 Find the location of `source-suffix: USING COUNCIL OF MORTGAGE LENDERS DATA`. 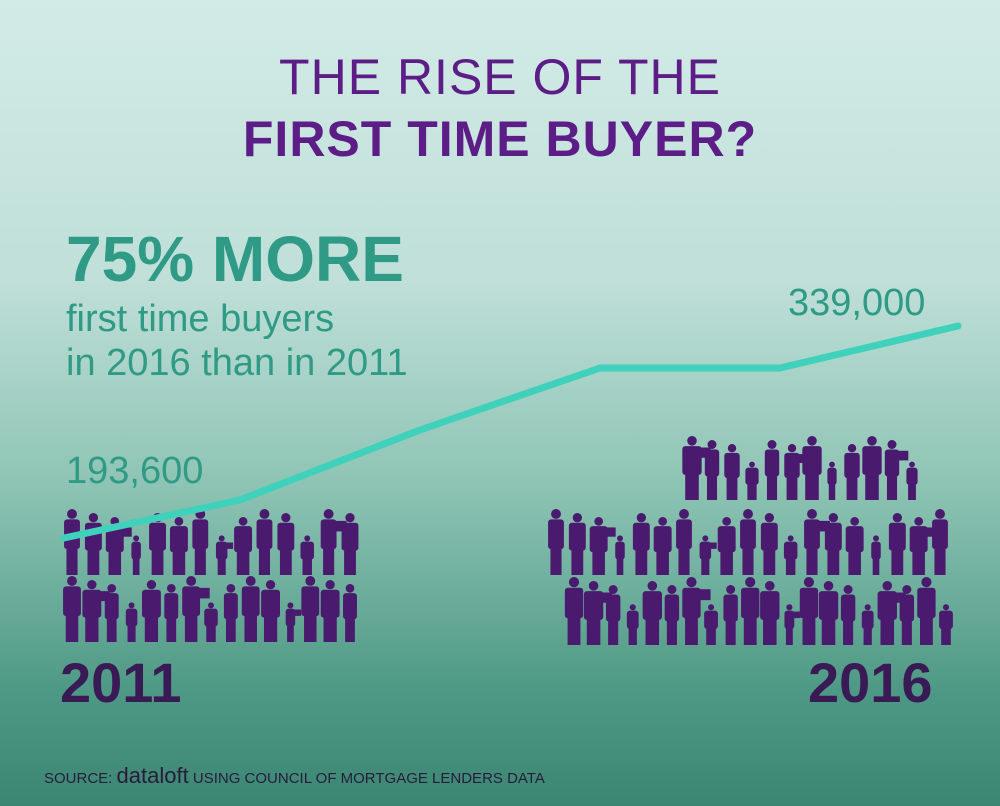

source-suffix: USING COUNCIL OF MORTGAGE LENDERS DATA is located at coordinates (368, 778).